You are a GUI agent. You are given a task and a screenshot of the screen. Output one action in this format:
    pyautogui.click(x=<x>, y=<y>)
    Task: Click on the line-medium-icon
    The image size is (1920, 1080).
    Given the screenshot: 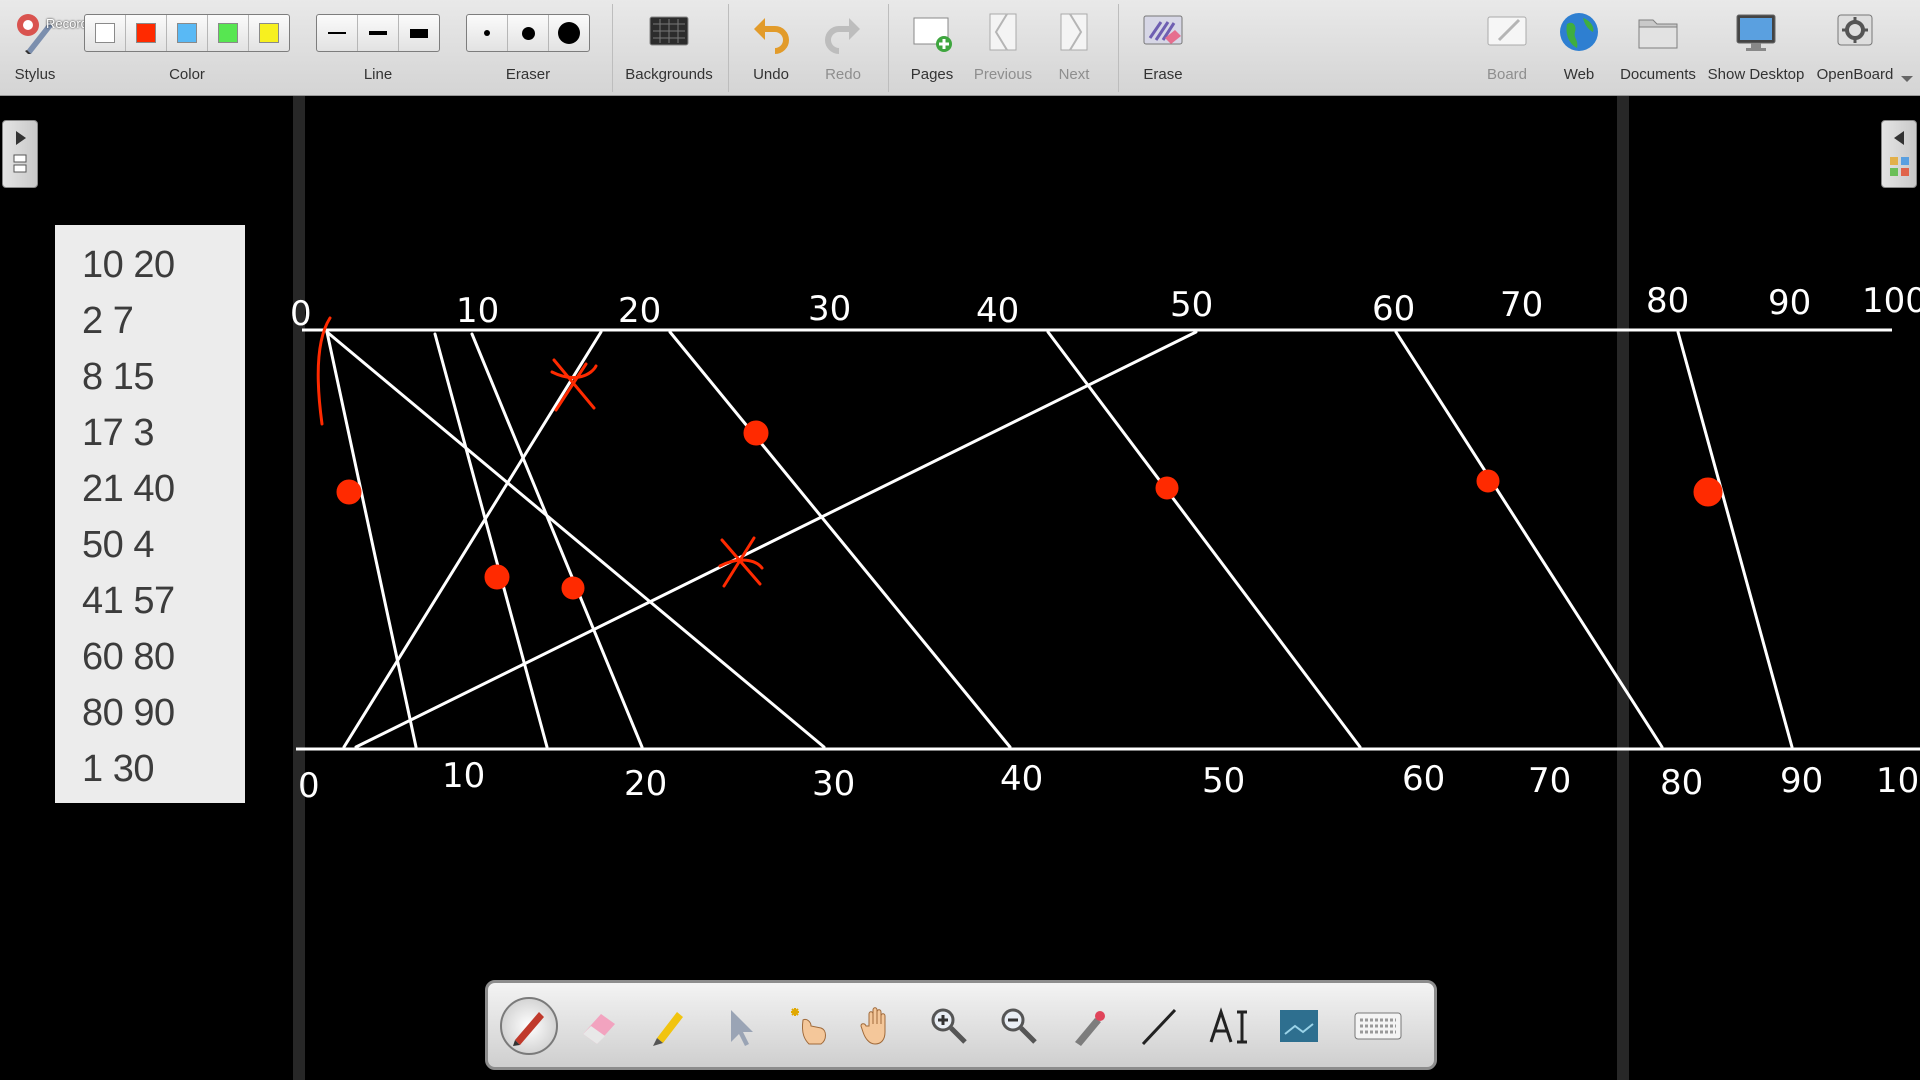 What is the action you would take?
    pyautogui.click(x=378, y=33)
    